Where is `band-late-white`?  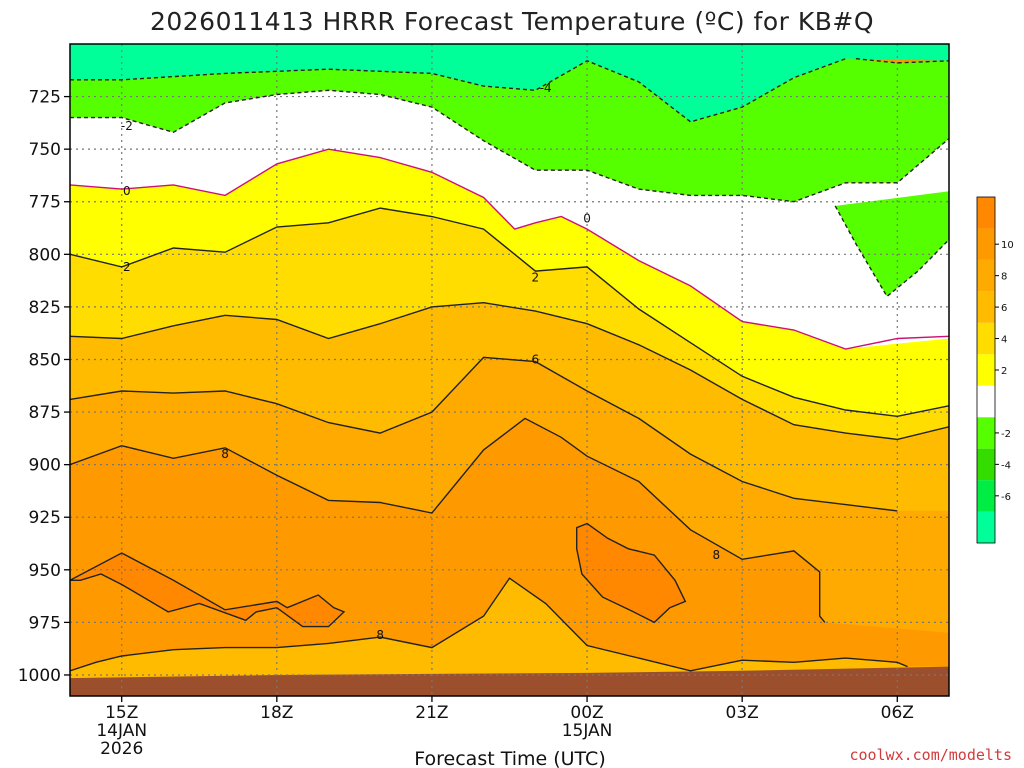 band-late-white is located at coordinates (892, 277).